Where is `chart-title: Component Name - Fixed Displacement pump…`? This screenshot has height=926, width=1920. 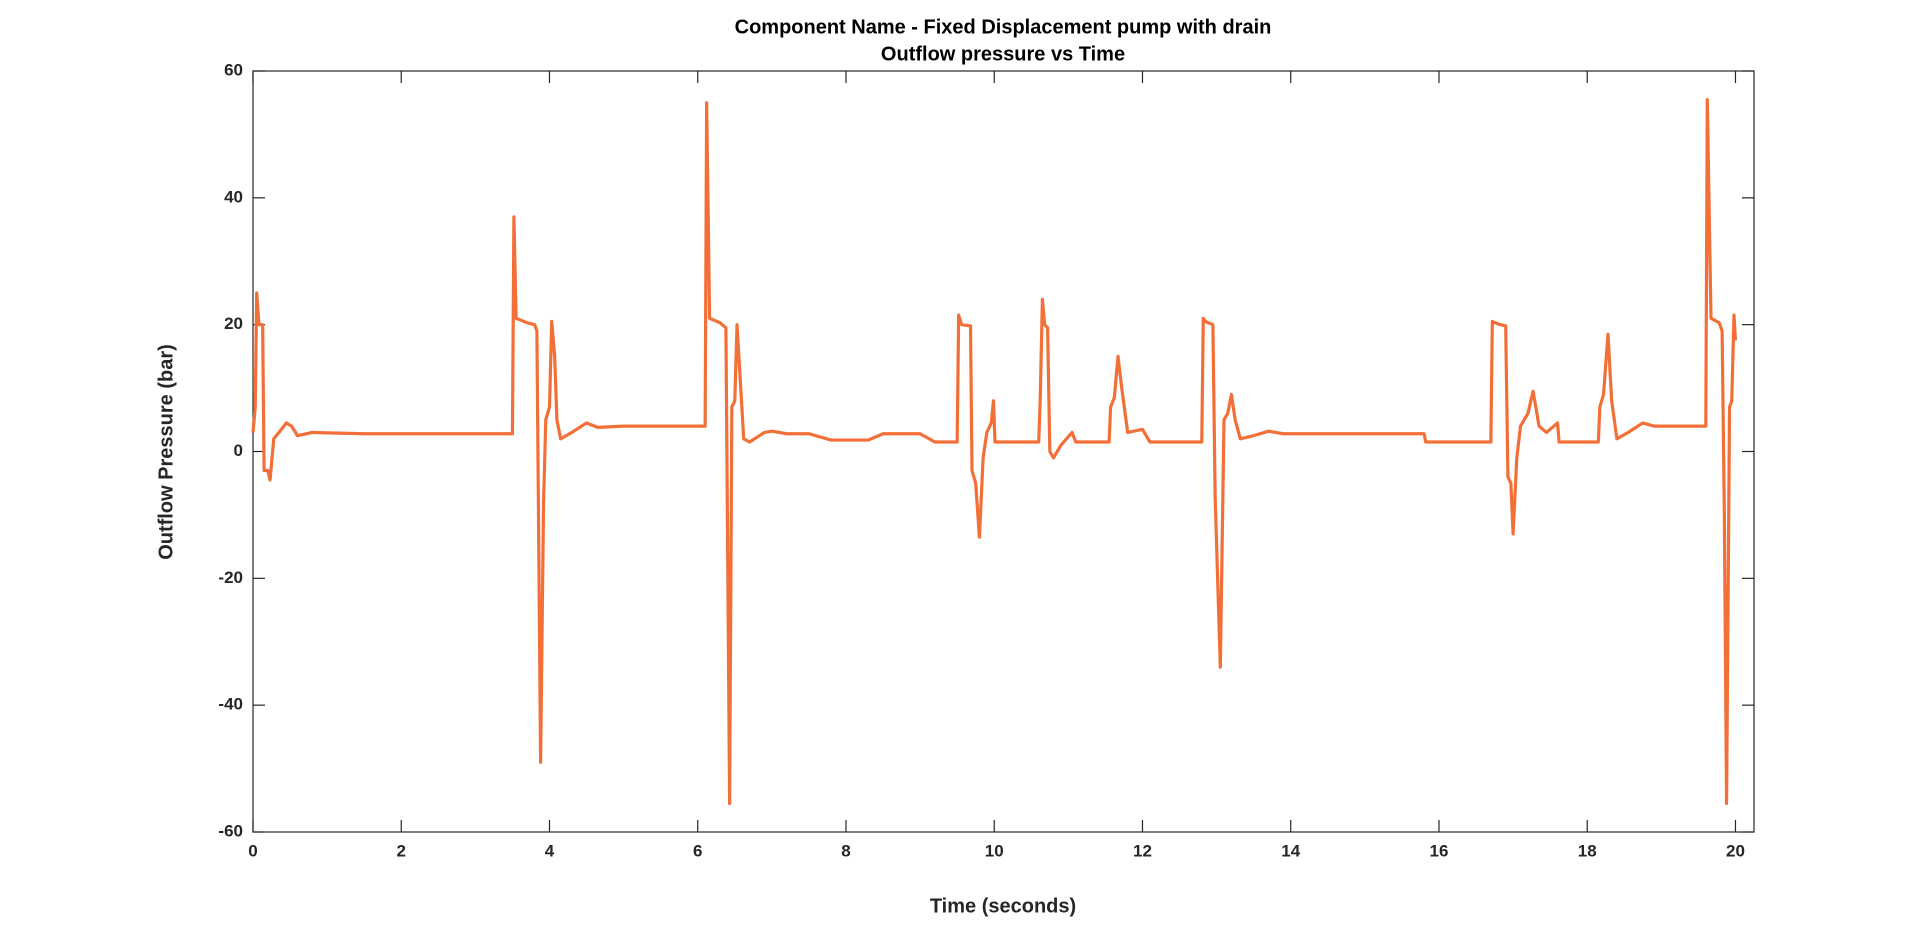
chart-title: Component Name - Fixed Displacement pump… is located at coordinates (1003, 27).